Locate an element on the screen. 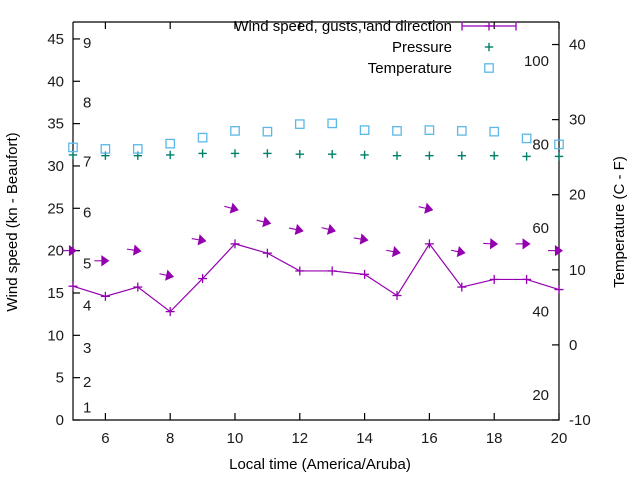  xtick-label: 8 is located at coordinates (170, 438).